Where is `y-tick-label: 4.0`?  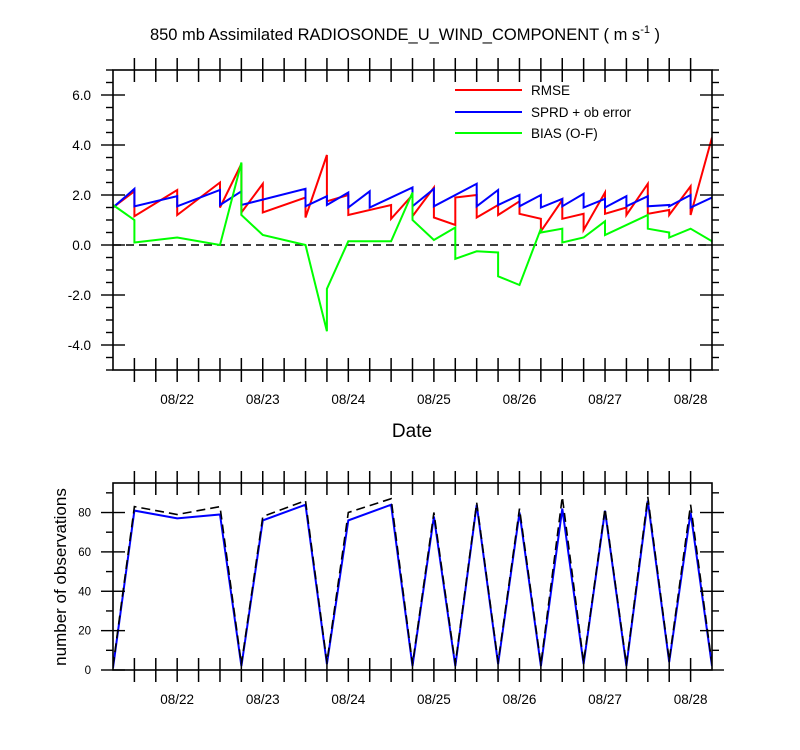 y-tick-label: 4.0 is located at coordinates (81, 145).